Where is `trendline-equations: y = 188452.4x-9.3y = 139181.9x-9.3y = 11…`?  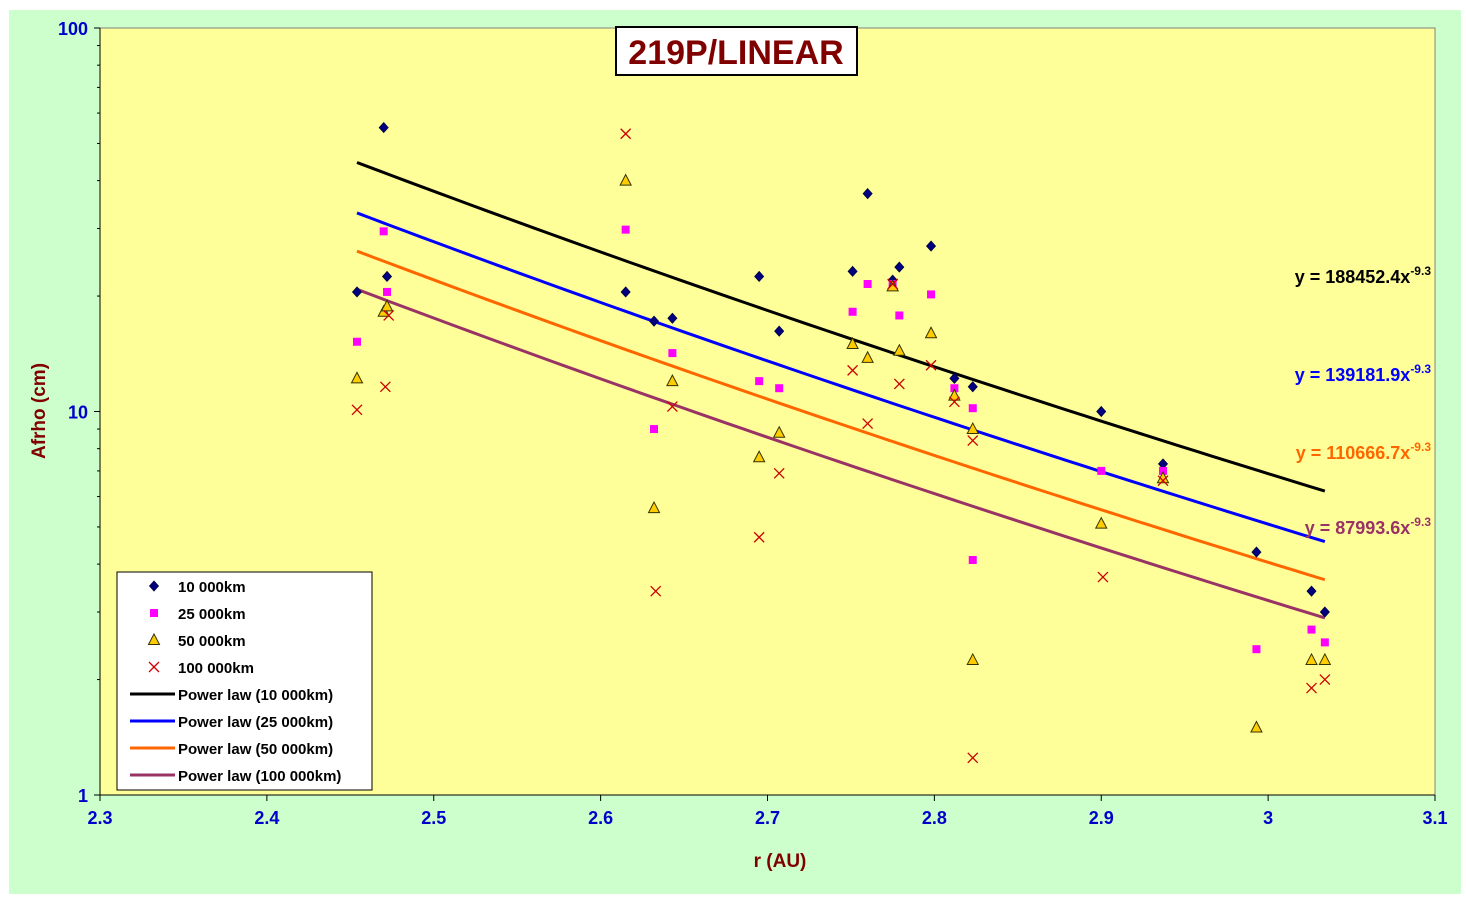
trendline-equations: y = 188452.4x-9.3y = 139181.9x-9.3y = 11… is located at coordinates (1363, 401).